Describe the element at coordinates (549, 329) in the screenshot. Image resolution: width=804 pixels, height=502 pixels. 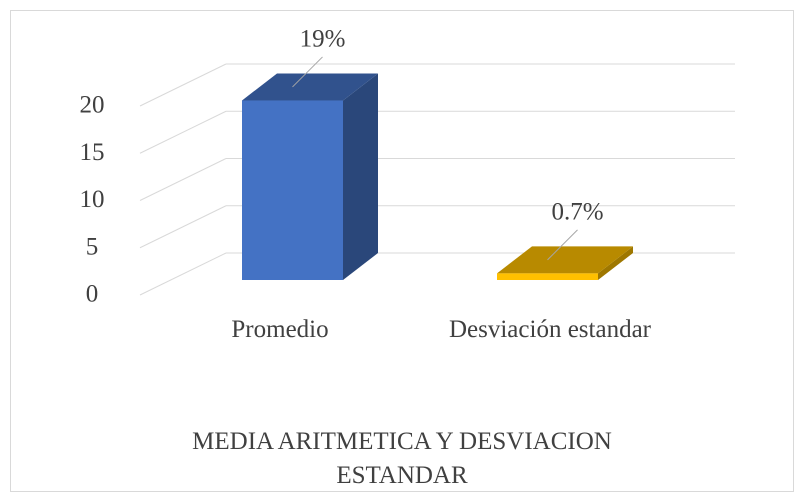
I see `x-tick-label: Desviación estandar` at that location.